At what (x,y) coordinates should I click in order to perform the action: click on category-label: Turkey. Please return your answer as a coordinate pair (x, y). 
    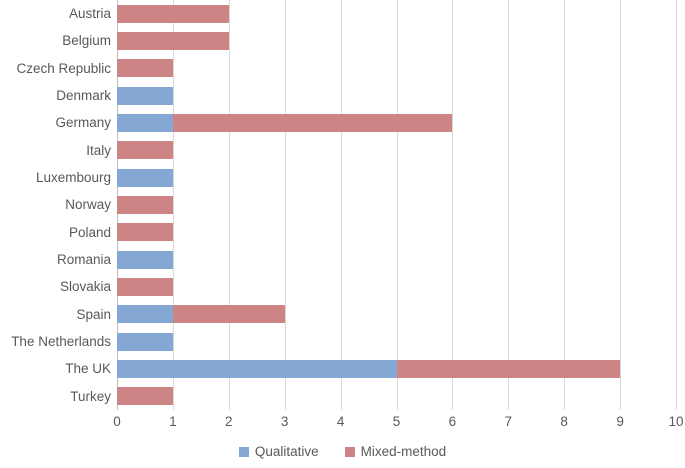
    Looking at the image, I should click on (90, 396).